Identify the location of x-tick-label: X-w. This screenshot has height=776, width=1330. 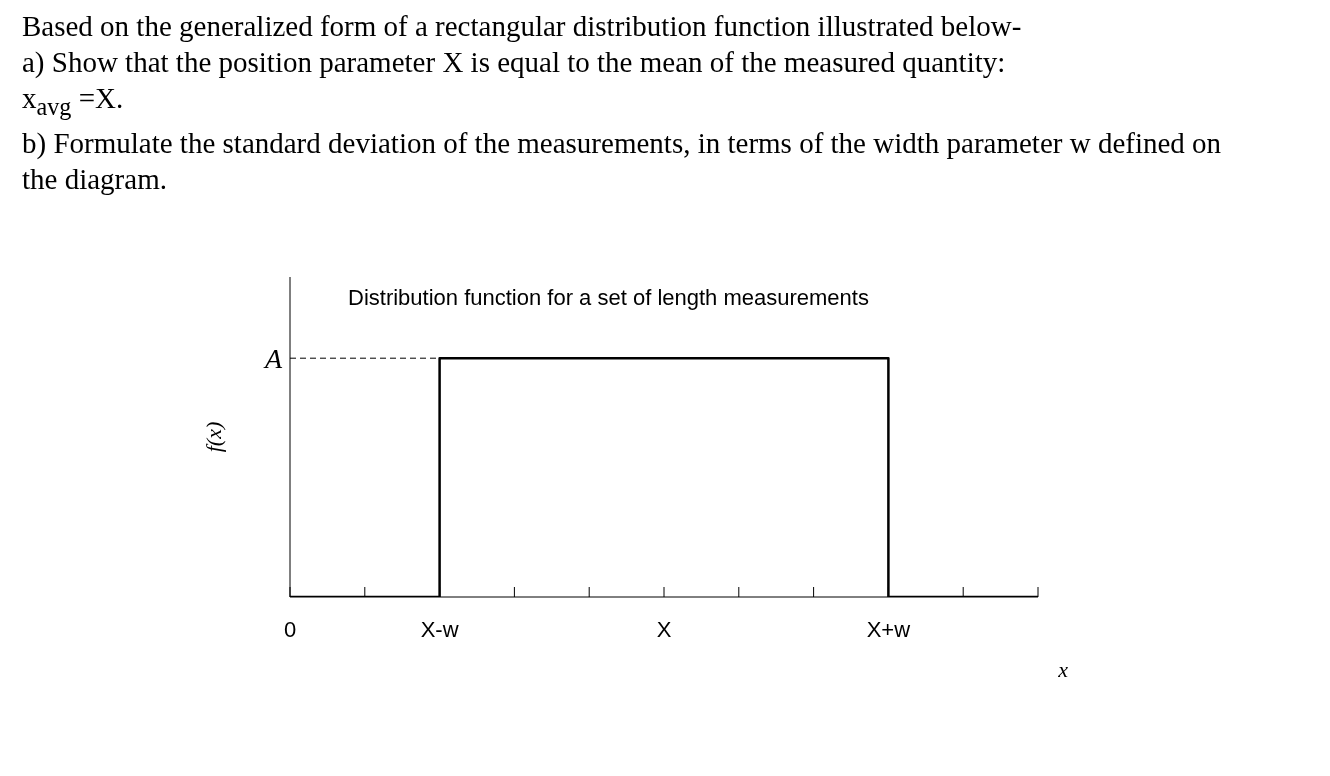
(439, 629).